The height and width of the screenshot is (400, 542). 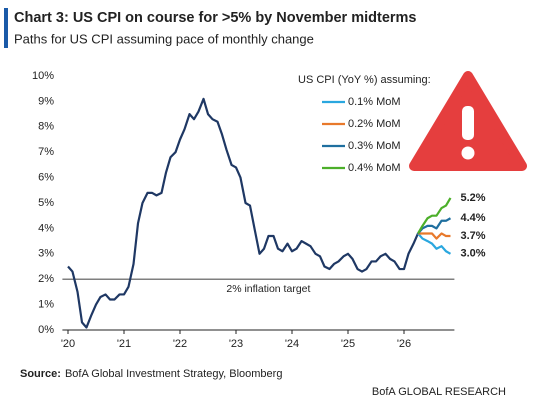 I want to click on warning-icon, so click(x=468, y=121).